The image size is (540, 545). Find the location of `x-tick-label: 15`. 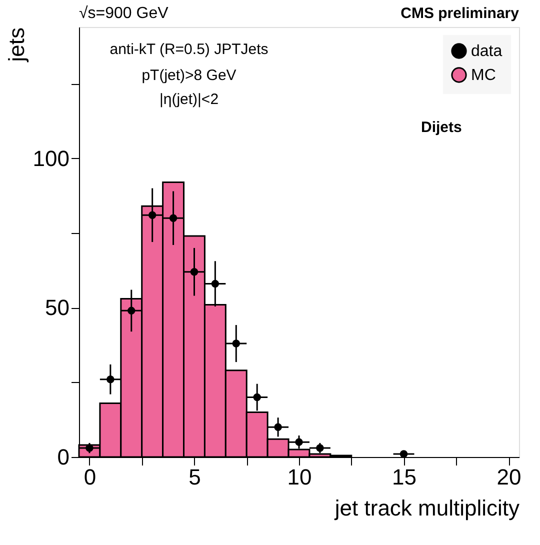

x-tick-label: 15 is located at coordinates (404, 477).